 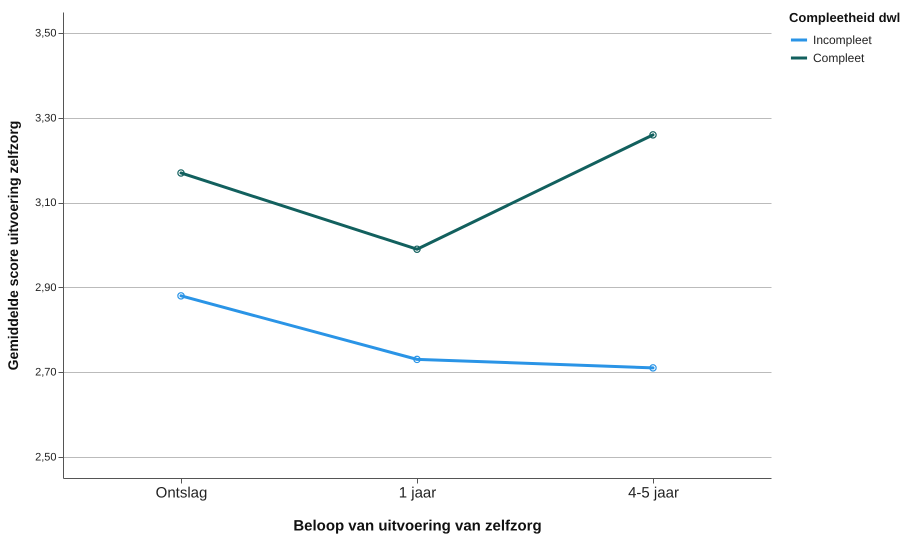 I want to click on legend-label: Incompleet, so click(x=842, y=40).